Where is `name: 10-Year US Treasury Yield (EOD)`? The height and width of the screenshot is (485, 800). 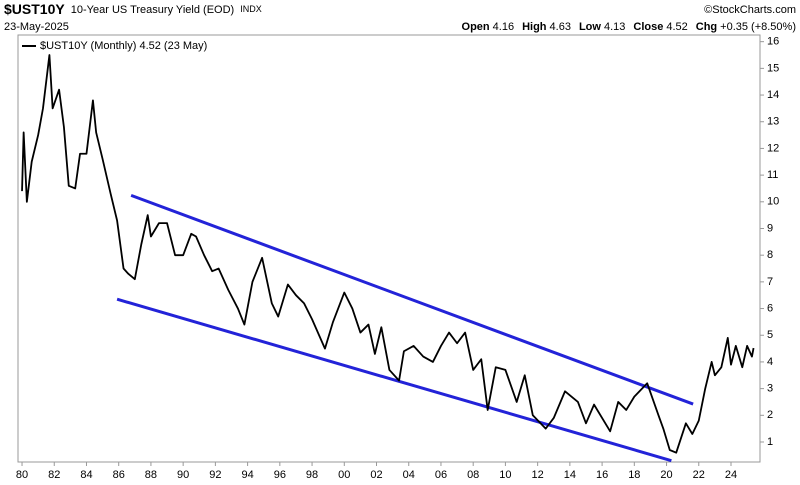 name: 10-Year US Treasury Yield (EOD) is located at coordinates (152, 10).